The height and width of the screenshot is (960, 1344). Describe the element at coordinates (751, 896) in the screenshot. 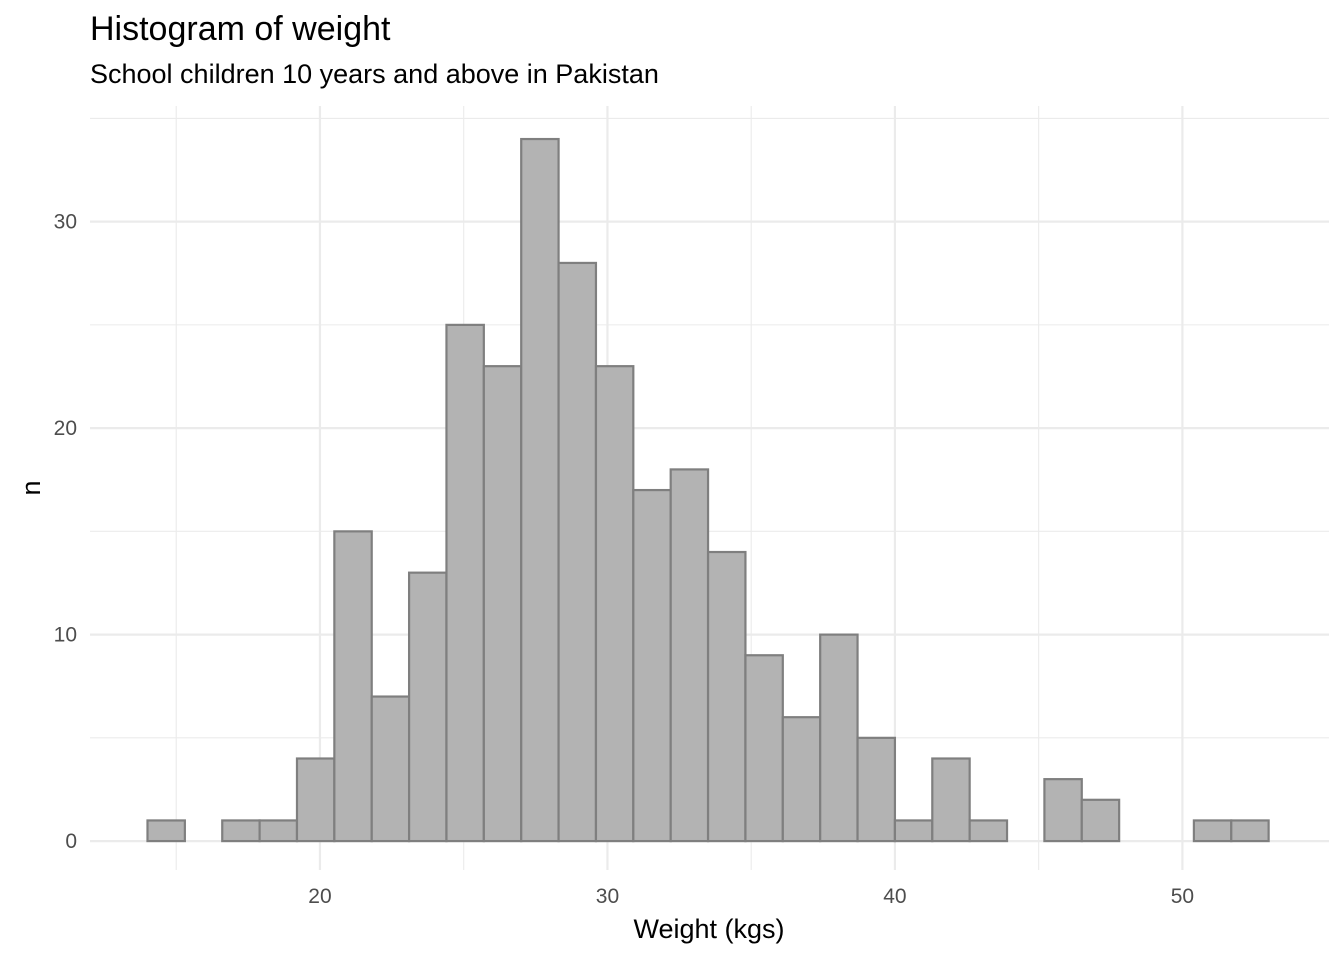

I see `x-axis-tick-labels: 20 30 40 50` at that location.